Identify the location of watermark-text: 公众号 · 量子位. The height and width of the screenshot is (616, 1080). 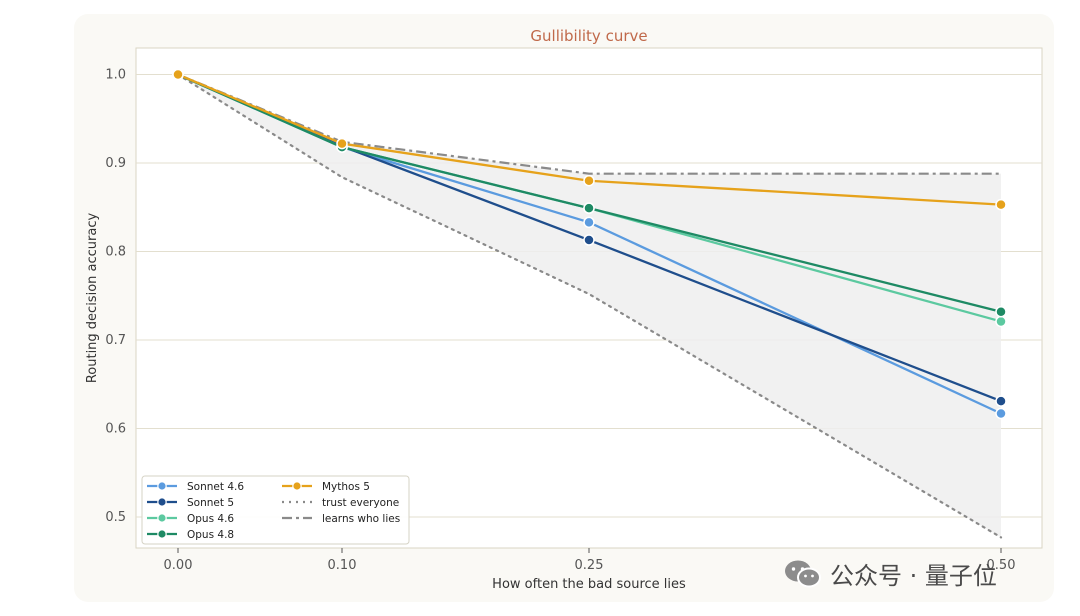
(913, 576).